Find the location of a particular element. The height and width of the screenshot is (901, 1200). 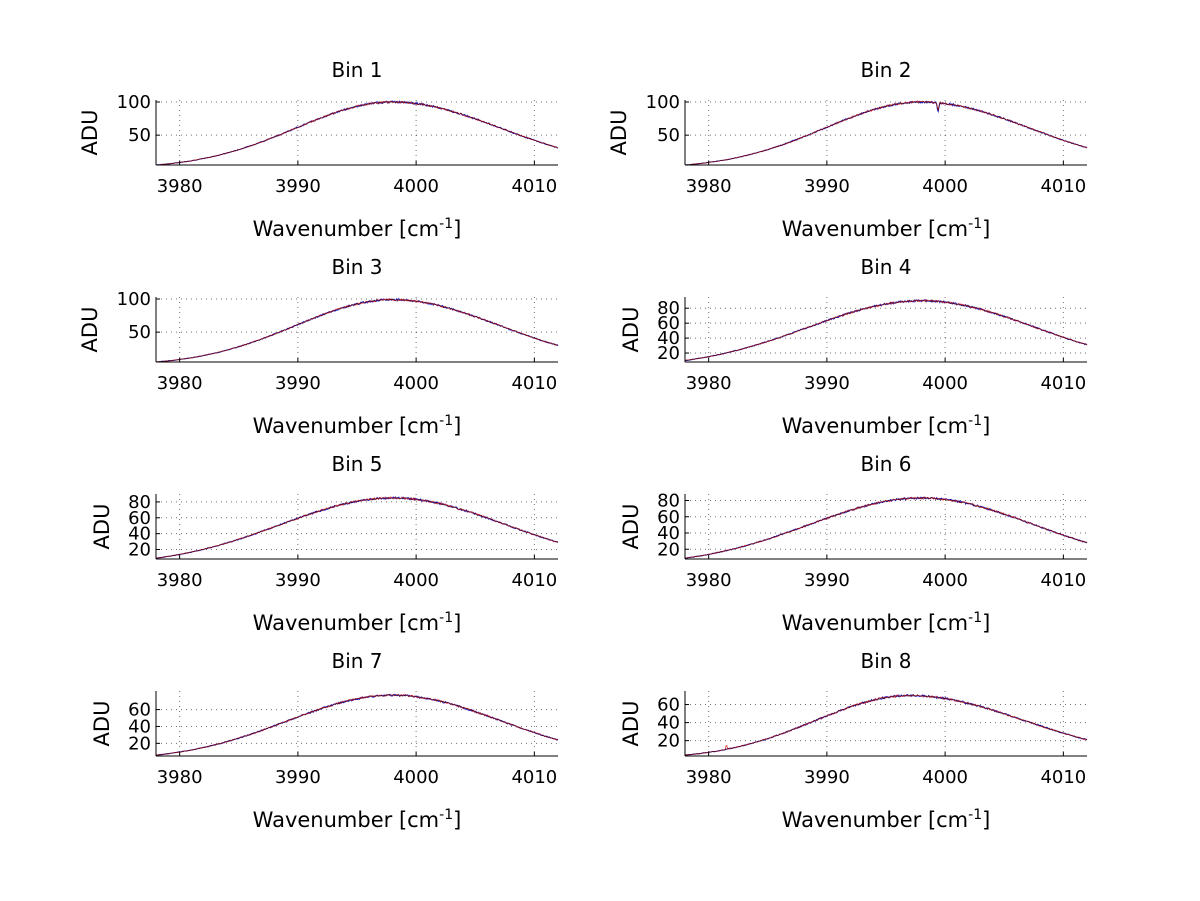

subplot-title: Bin 5 is located at coordinates (356, 464).